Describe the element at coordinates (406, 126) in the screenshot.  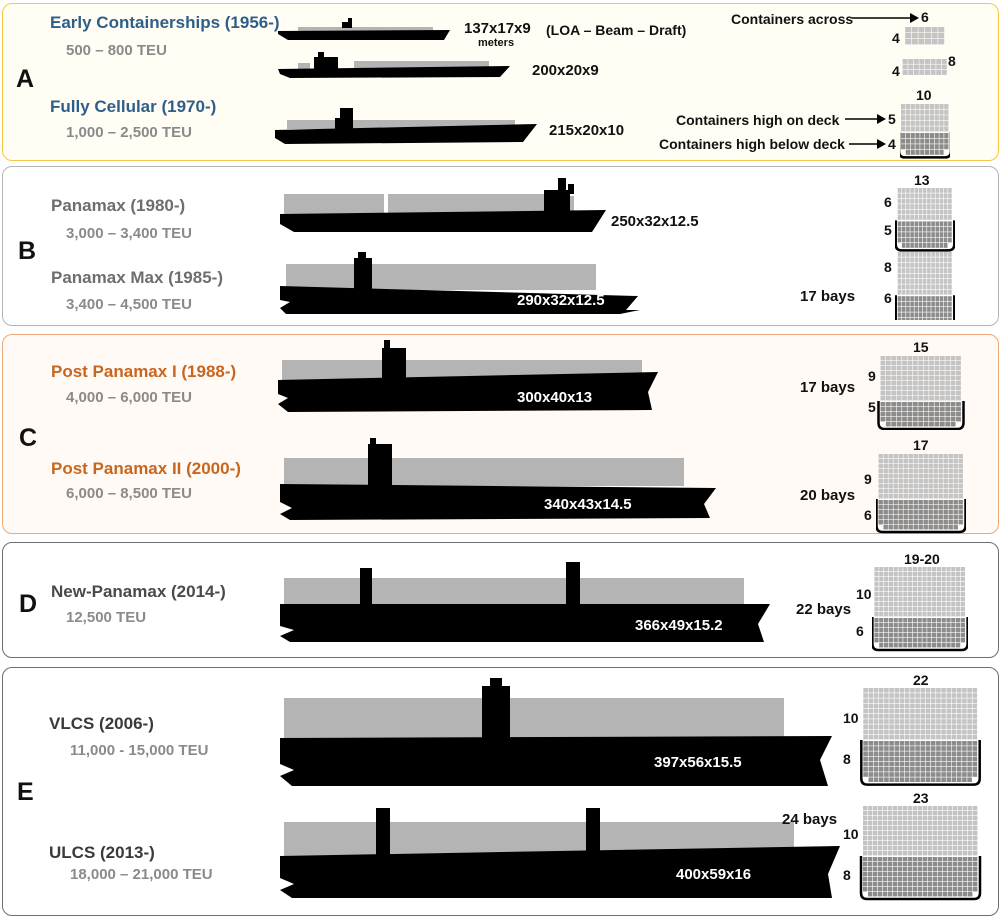
I see `ship-silhouette-215m` at that location.